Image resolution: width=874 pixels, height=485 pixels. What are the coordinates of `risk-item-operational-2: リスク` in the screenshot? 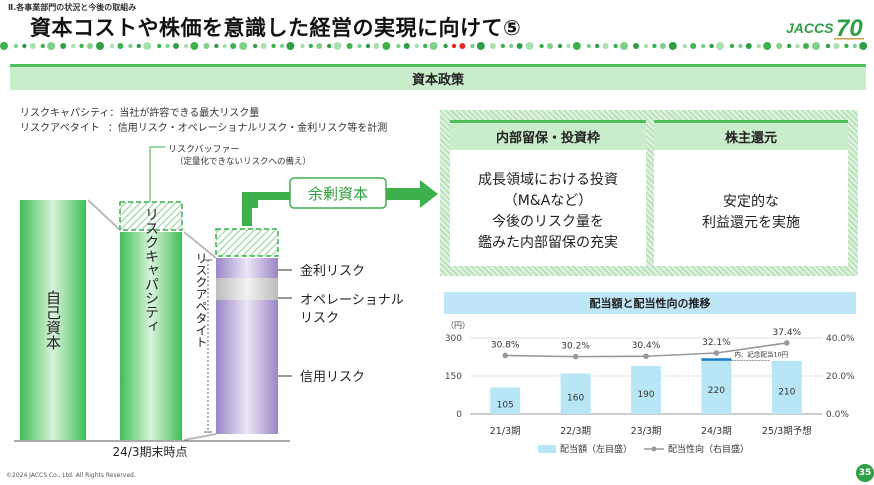 It's located at (319, 318).